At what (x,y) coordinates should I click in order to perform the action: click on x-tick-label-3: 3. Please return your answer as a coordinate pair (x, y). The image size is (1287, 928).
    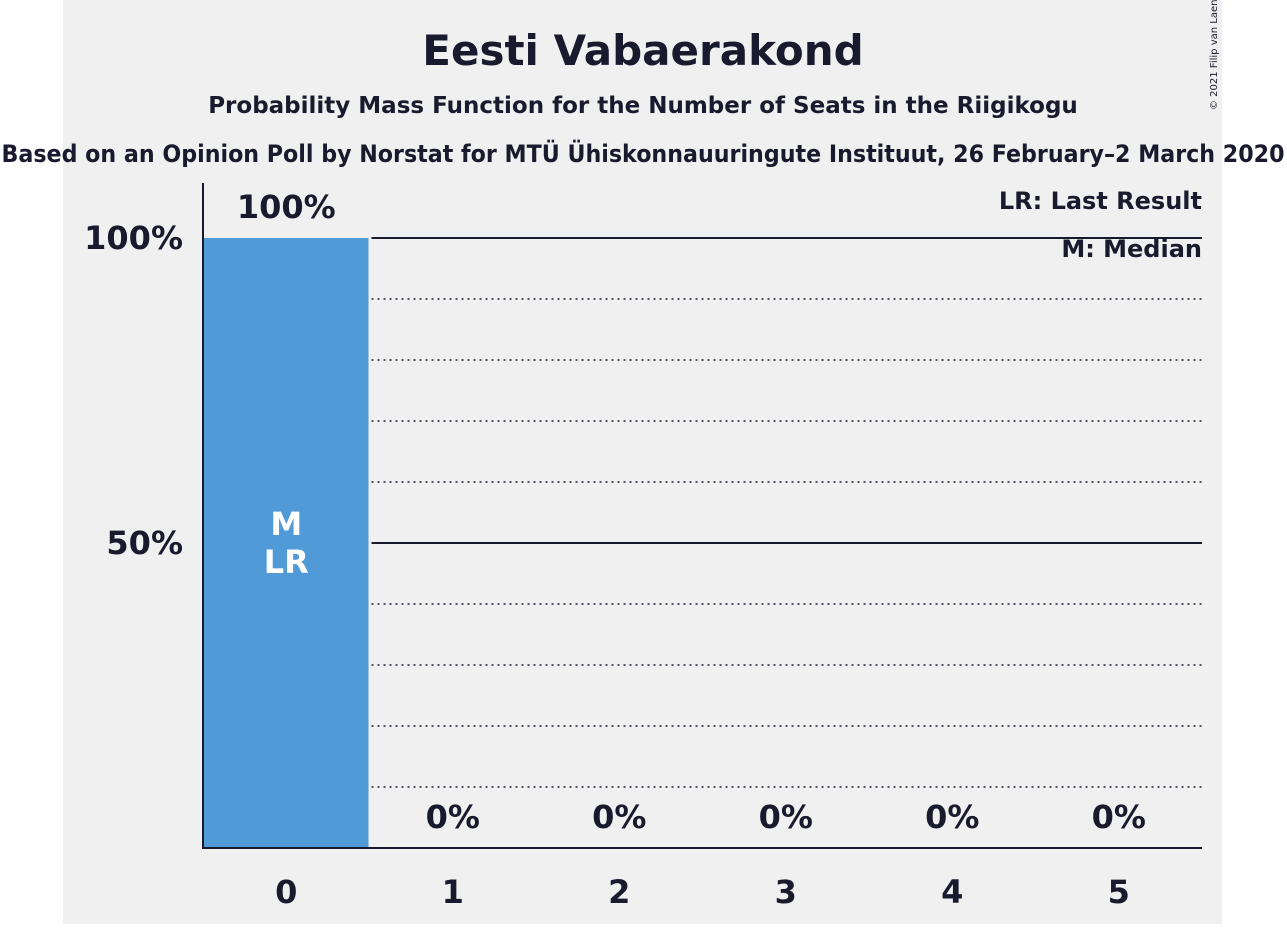
    Looking at the image, I should click on (786, 892).